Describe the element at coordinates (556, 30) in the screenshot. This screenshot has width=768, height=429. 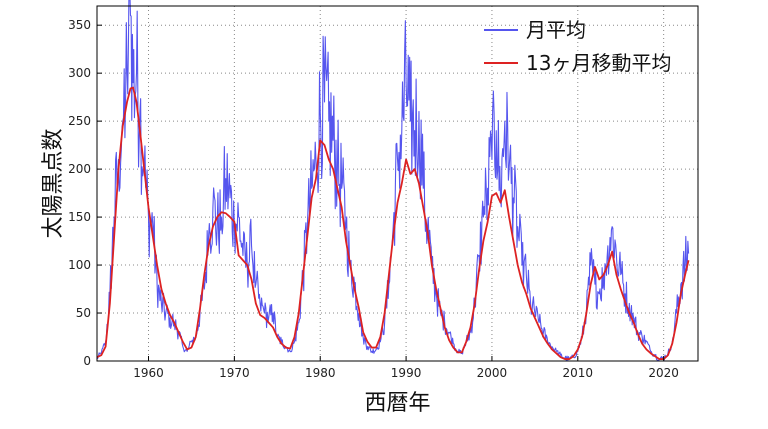
I see `legend-label-monthly: 月平均` at that location.